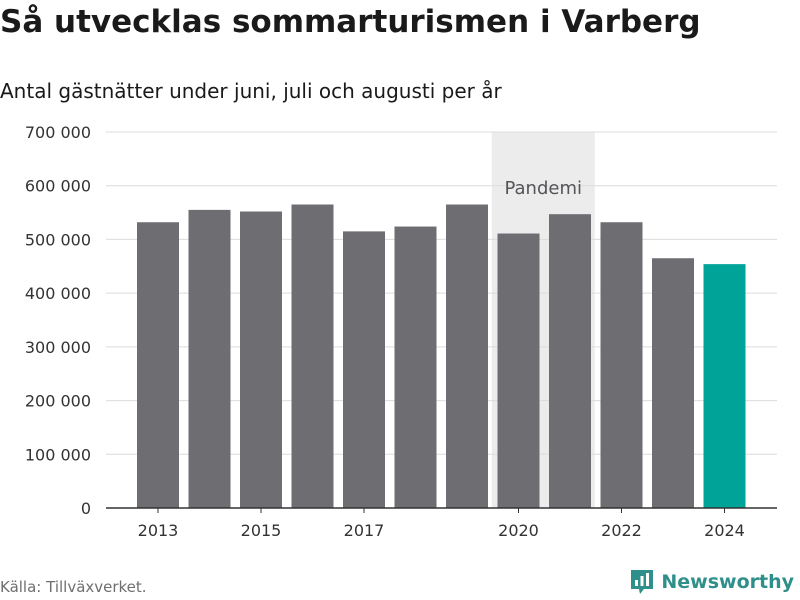 The height and width of the screenshot is (600, 800). I want to click on x-tick-label: 2020, so click(518, 530).